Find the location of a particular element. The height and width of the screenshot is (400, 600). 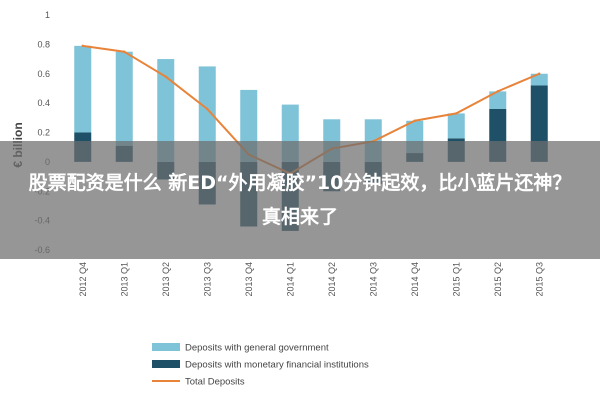

legend-label: Total Deposits is located at coordinates (215, 382).